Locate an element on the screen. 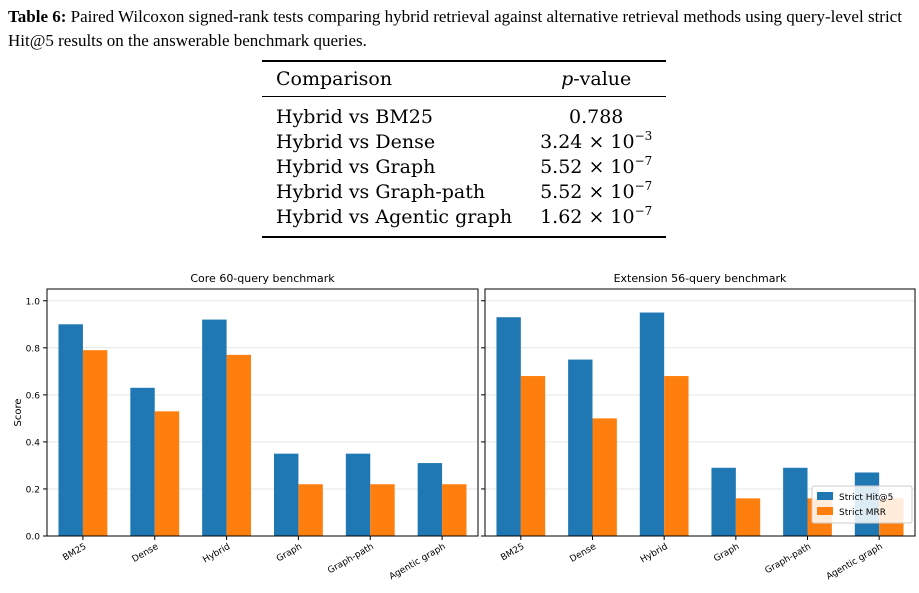 This screenshot has height=593, width=919. p-value-header: p-value is located at coordinates (596, 79).